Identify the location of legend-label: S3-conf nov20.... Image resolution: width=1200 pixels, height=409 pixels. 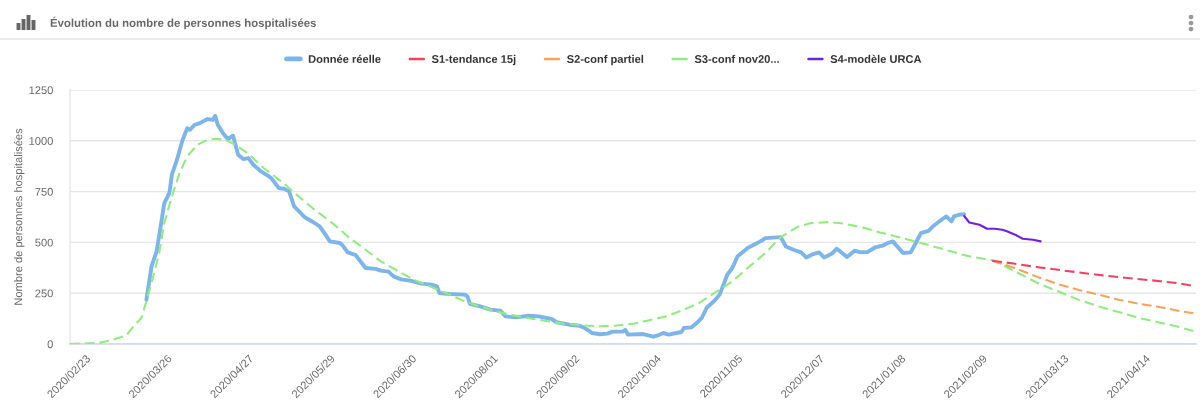
(736, 58).